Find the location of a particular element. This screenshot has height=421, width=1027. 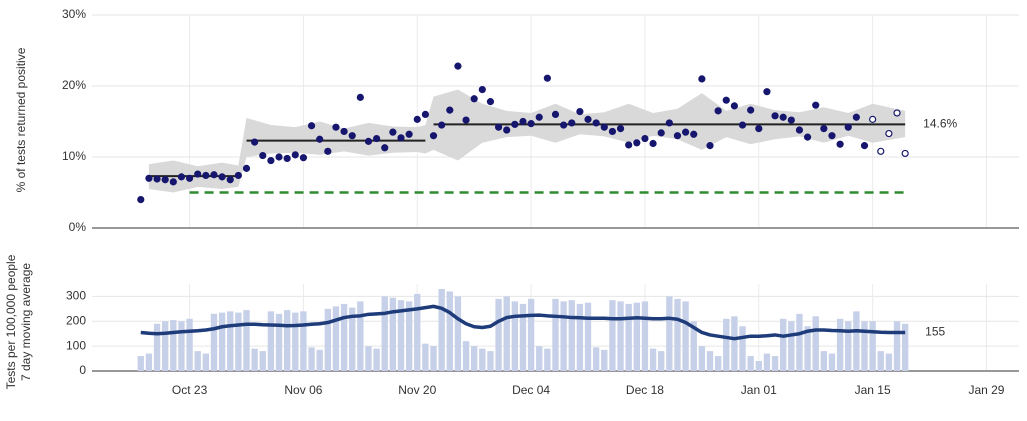

x-tick-label: Oct 23 is located at coordinates (190, 390).